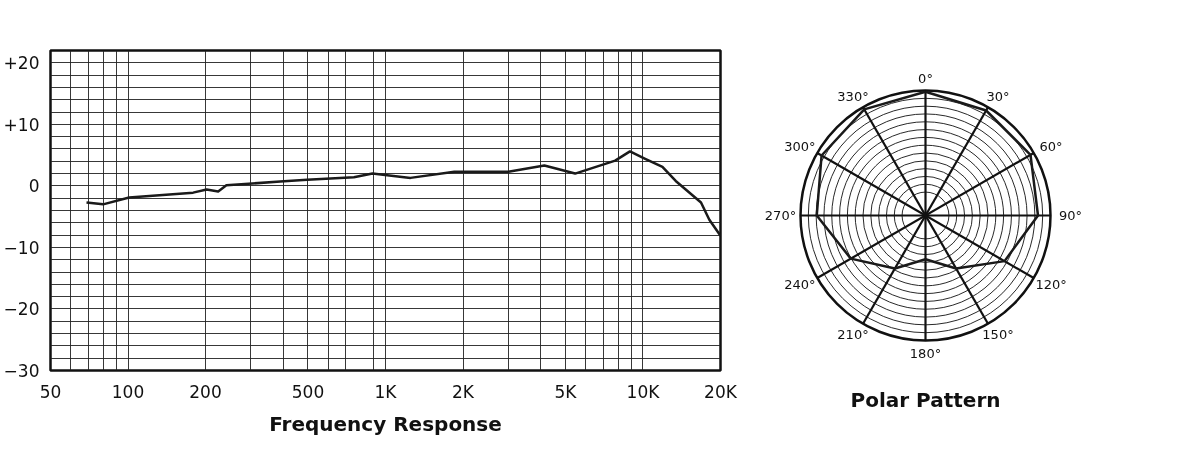  Describe the element at coordinates (800, 284) in the screenshot. I see `spoke-label: 240°` at that location.